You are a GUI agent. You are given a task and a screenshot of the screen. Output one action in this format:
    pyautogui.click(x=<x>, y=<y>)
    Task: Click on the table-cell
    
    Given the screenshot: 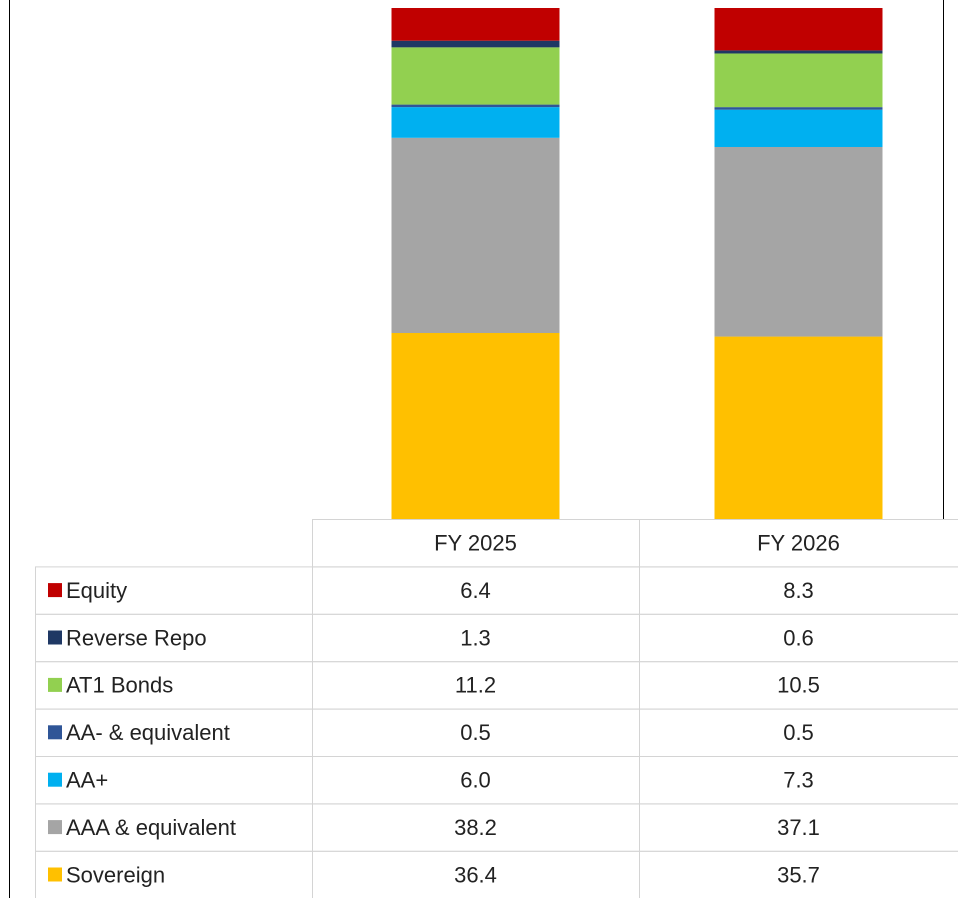 What is the action you would take?
    pyautogui.click(x=798, y=874)
    